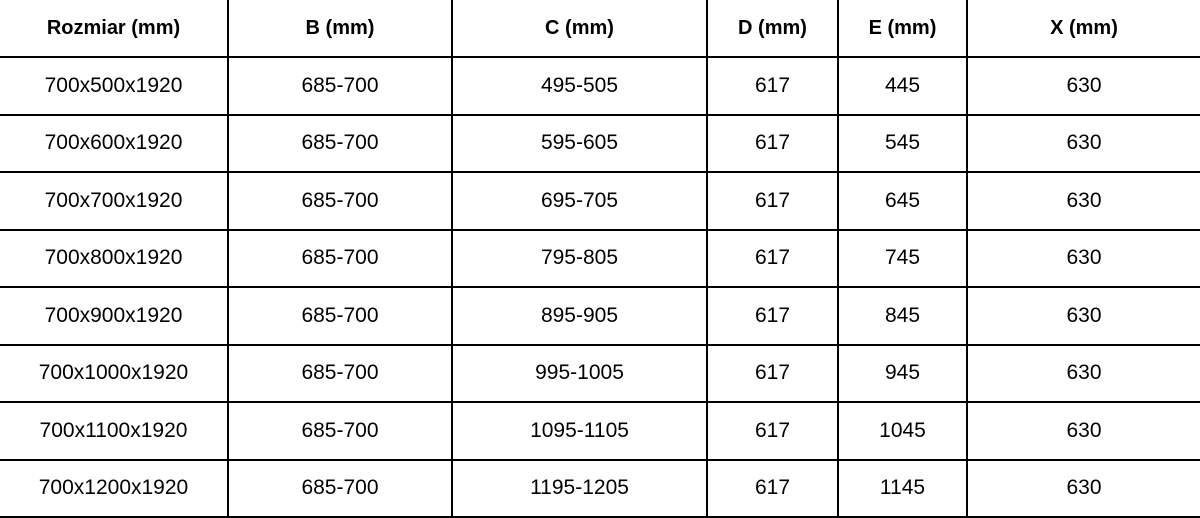  Describe the element at coordinates (579, 143) in the screenshot. I see `table-cell-c: 595-605` at that location.